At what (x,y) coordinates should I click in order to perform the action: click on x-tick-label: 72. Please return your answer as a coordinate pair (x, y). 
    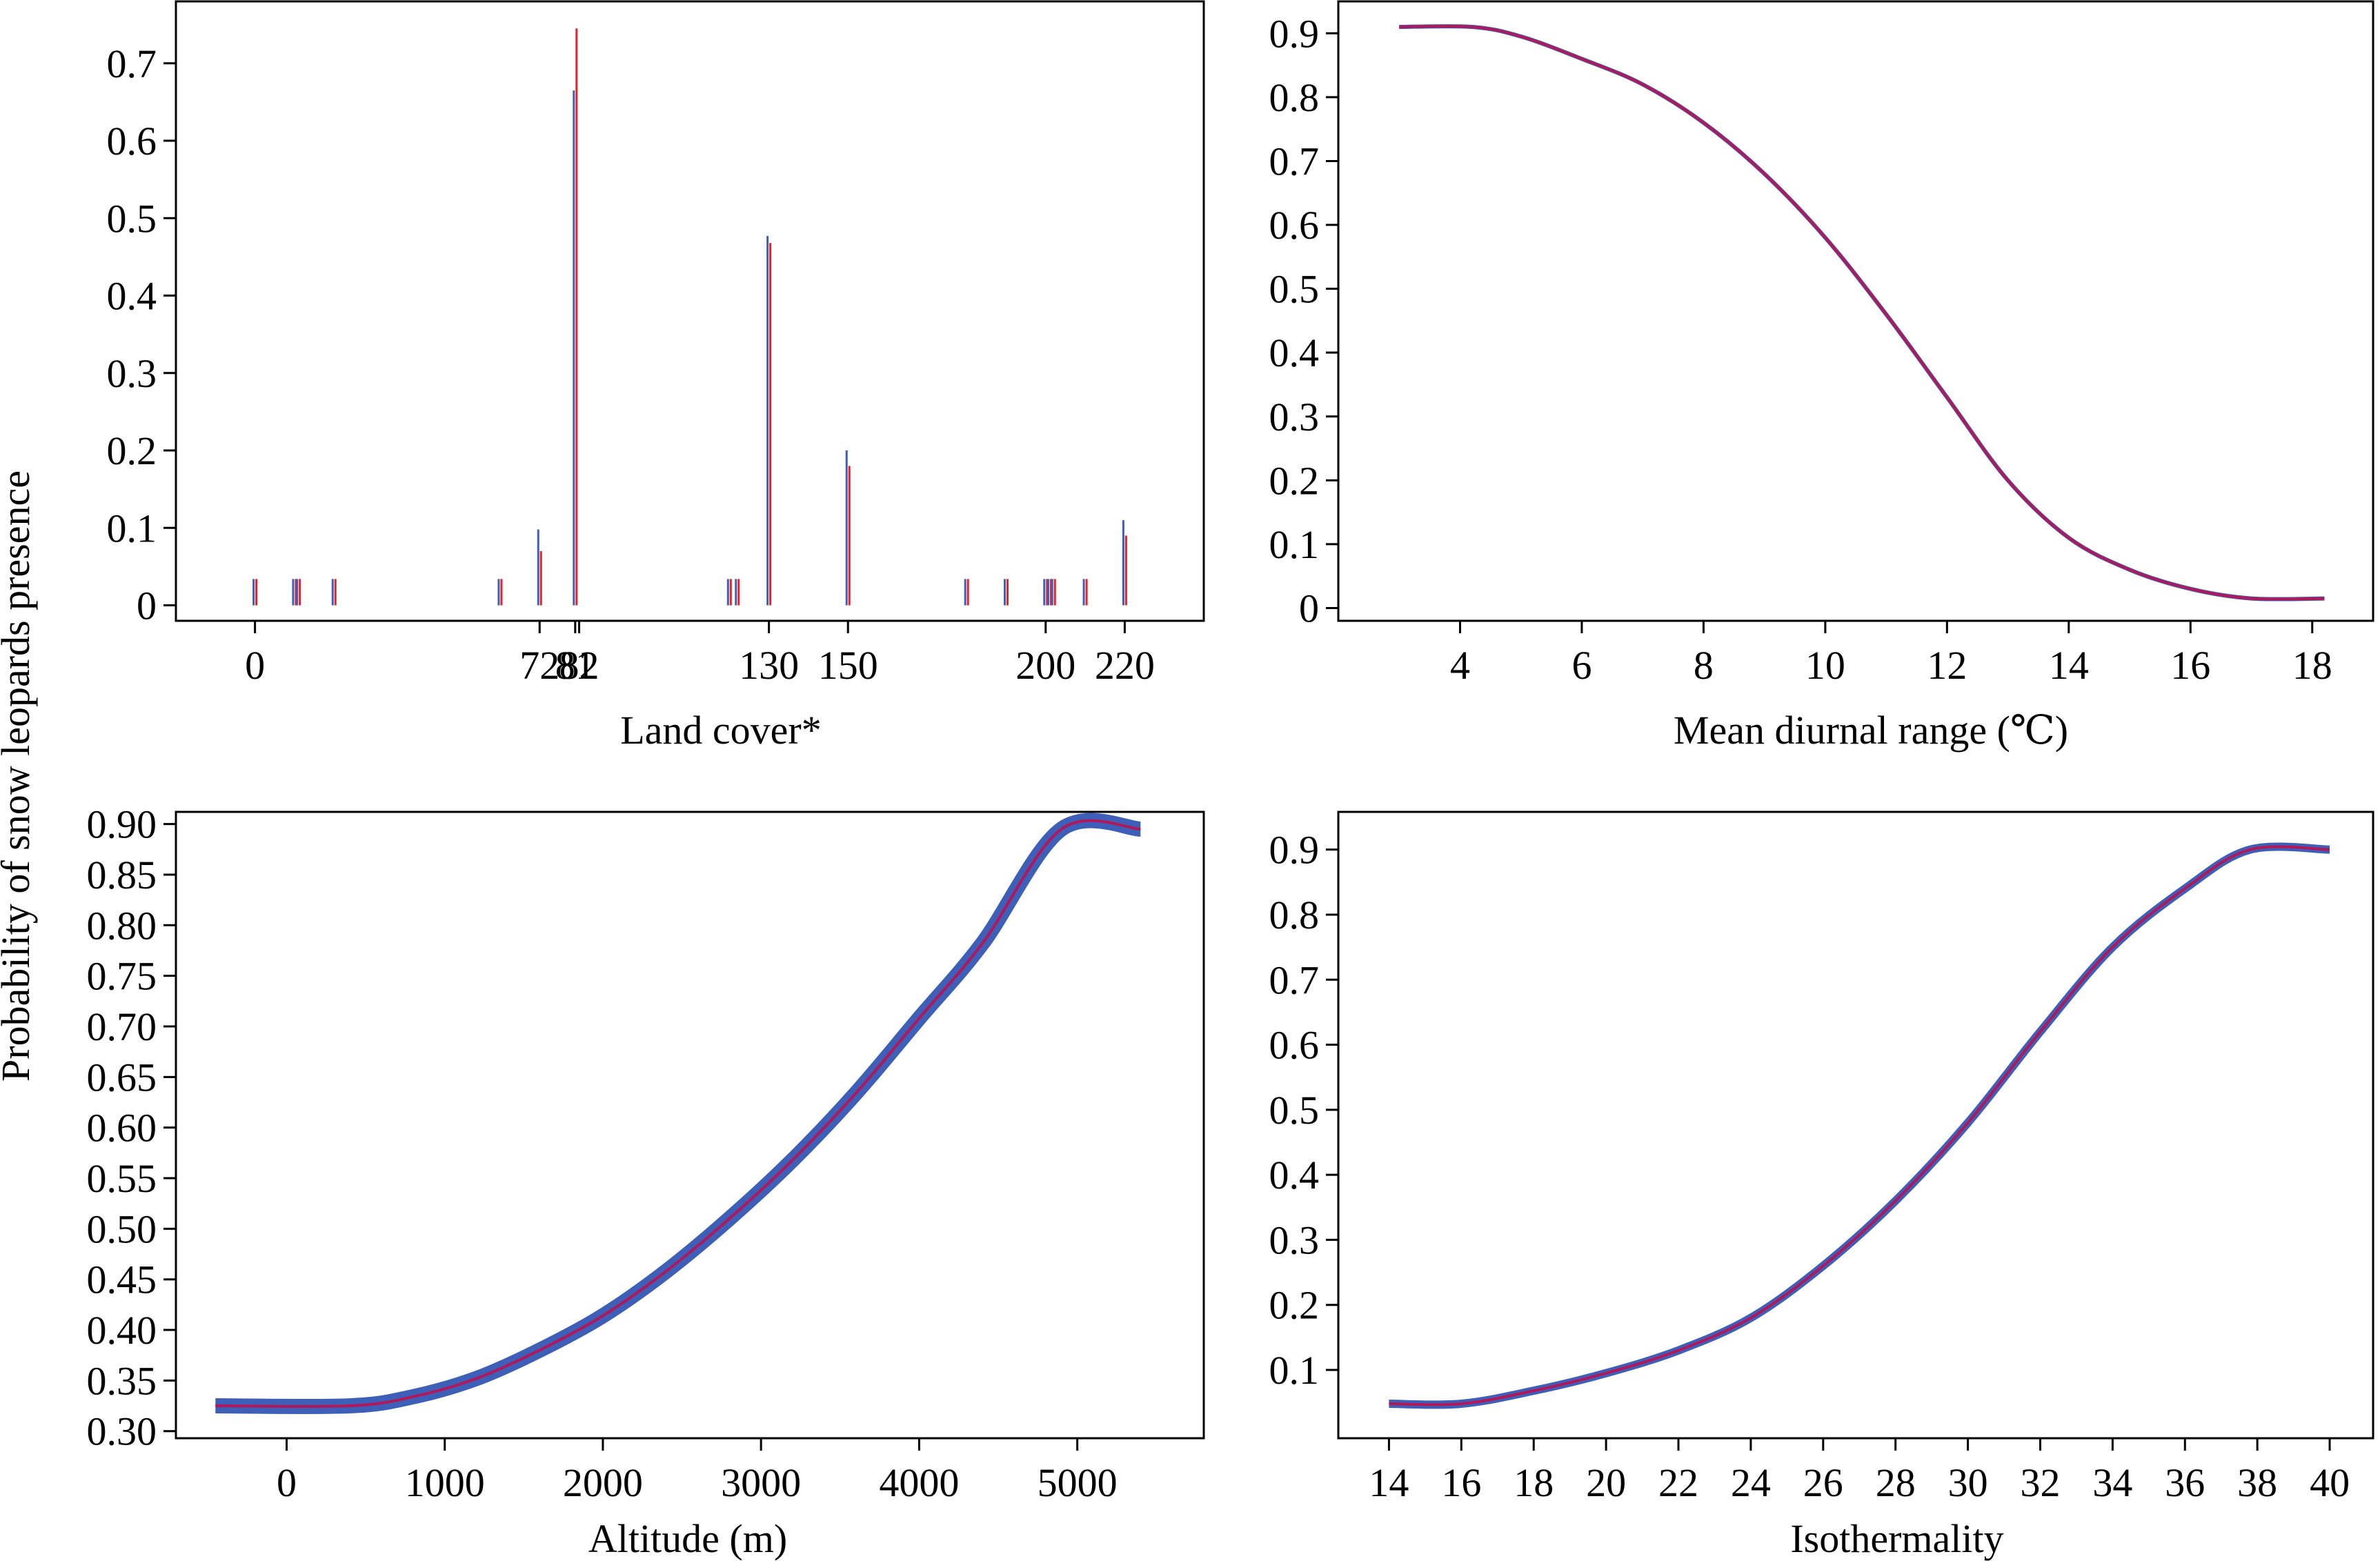
    Looking at the image, I should click on (539, 665).